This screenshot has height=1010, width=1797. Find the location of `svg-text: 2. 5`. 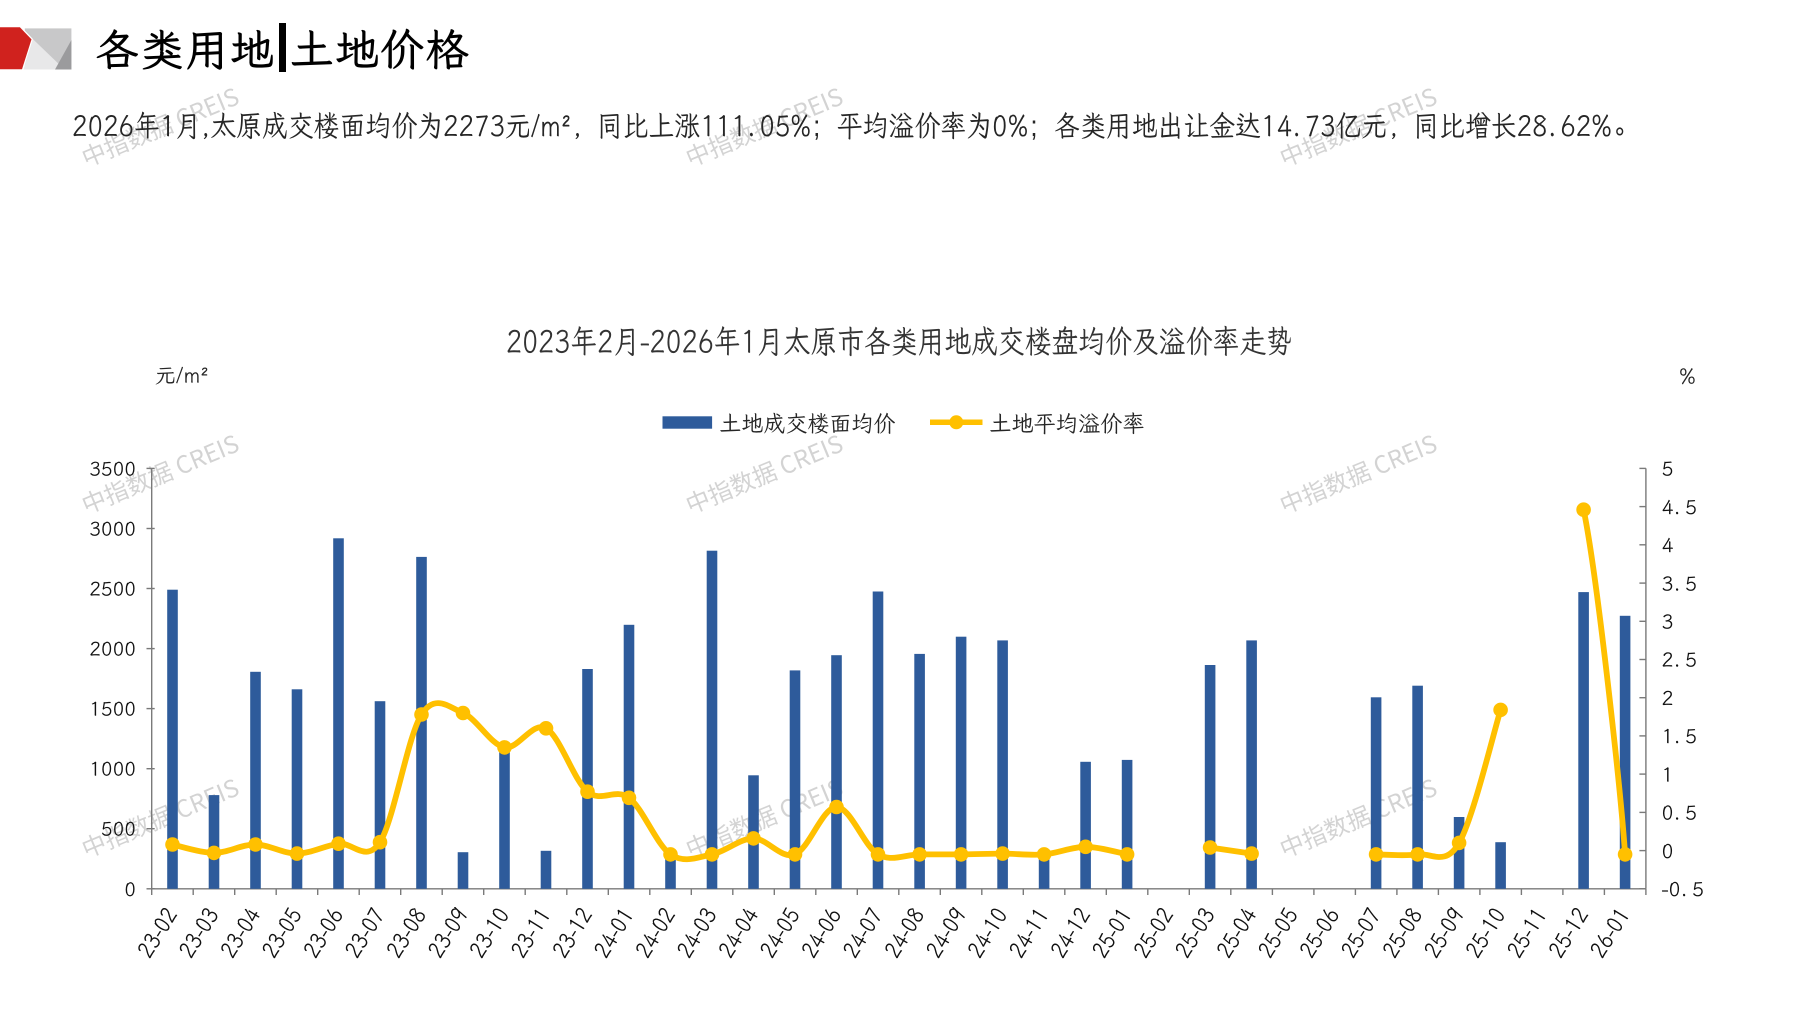

svg-text: 2. 5 is located at coordinates (1680, 659).